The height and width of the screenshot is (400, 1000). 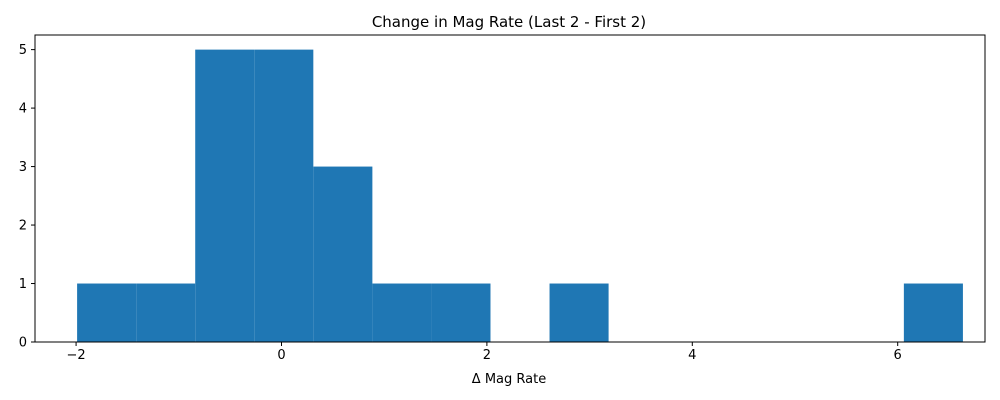 I want to click on y-tick-label: 3, so click(x=23, y=167).